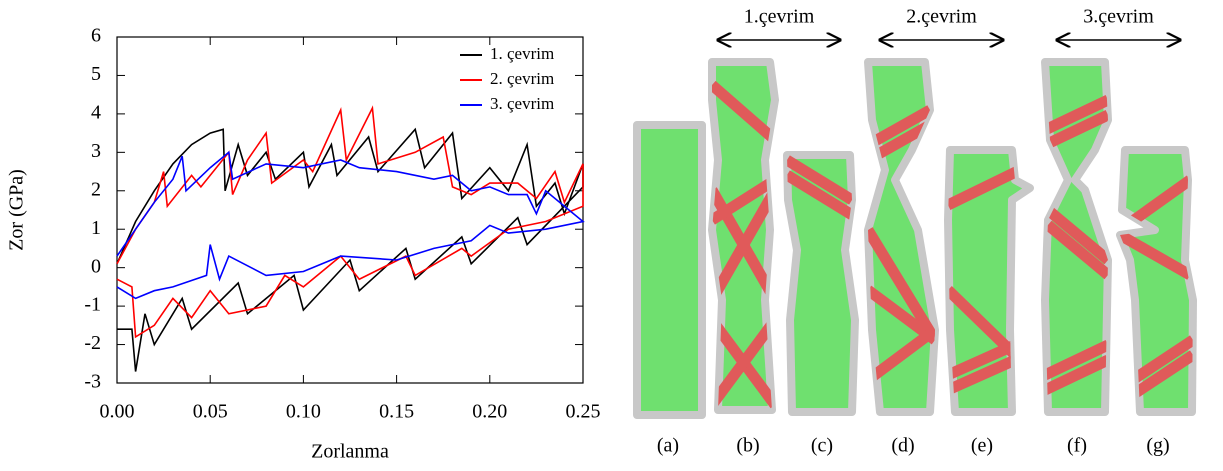 This screenshot has width=1223, height=471. I want to click on y-tick-label: 2, so click(96, 189).